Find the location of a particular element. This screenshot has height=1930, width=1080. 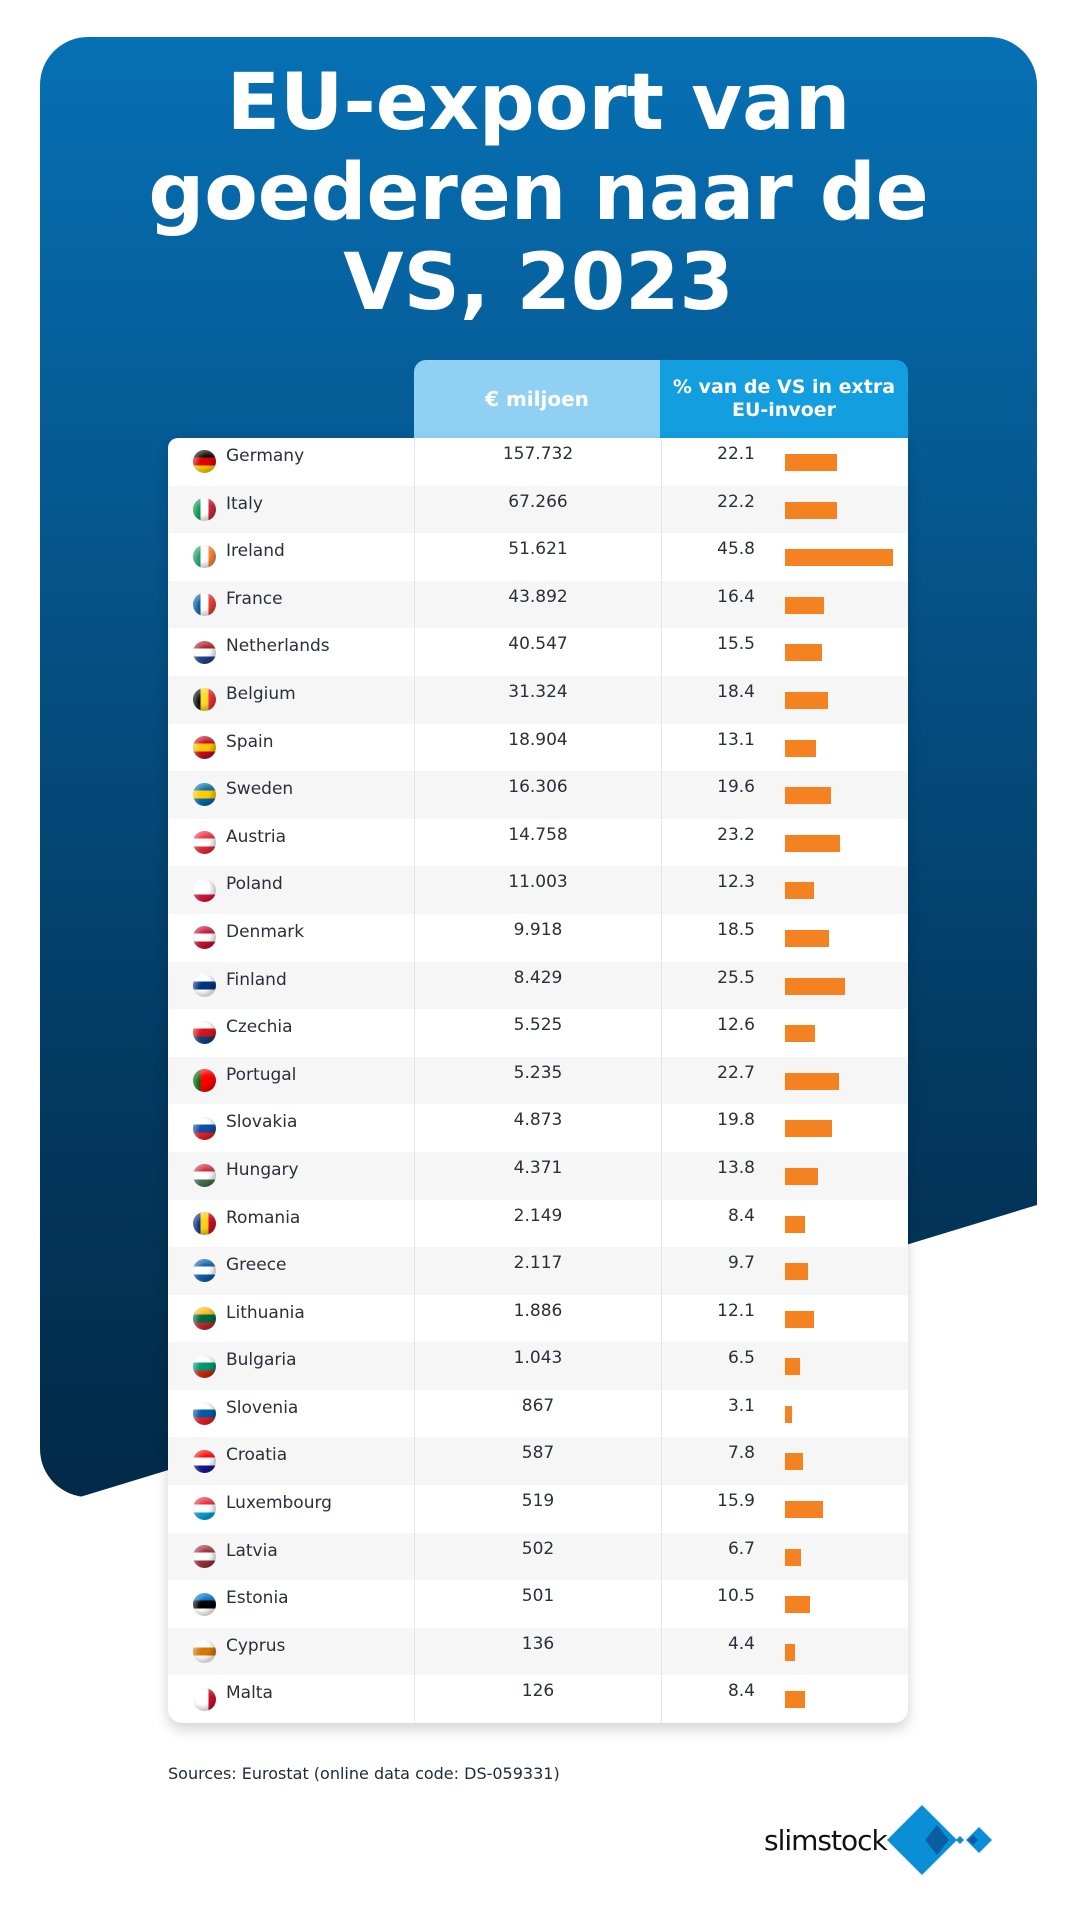

pct-cell: 12.6 is located at coordinates (736, 1025).